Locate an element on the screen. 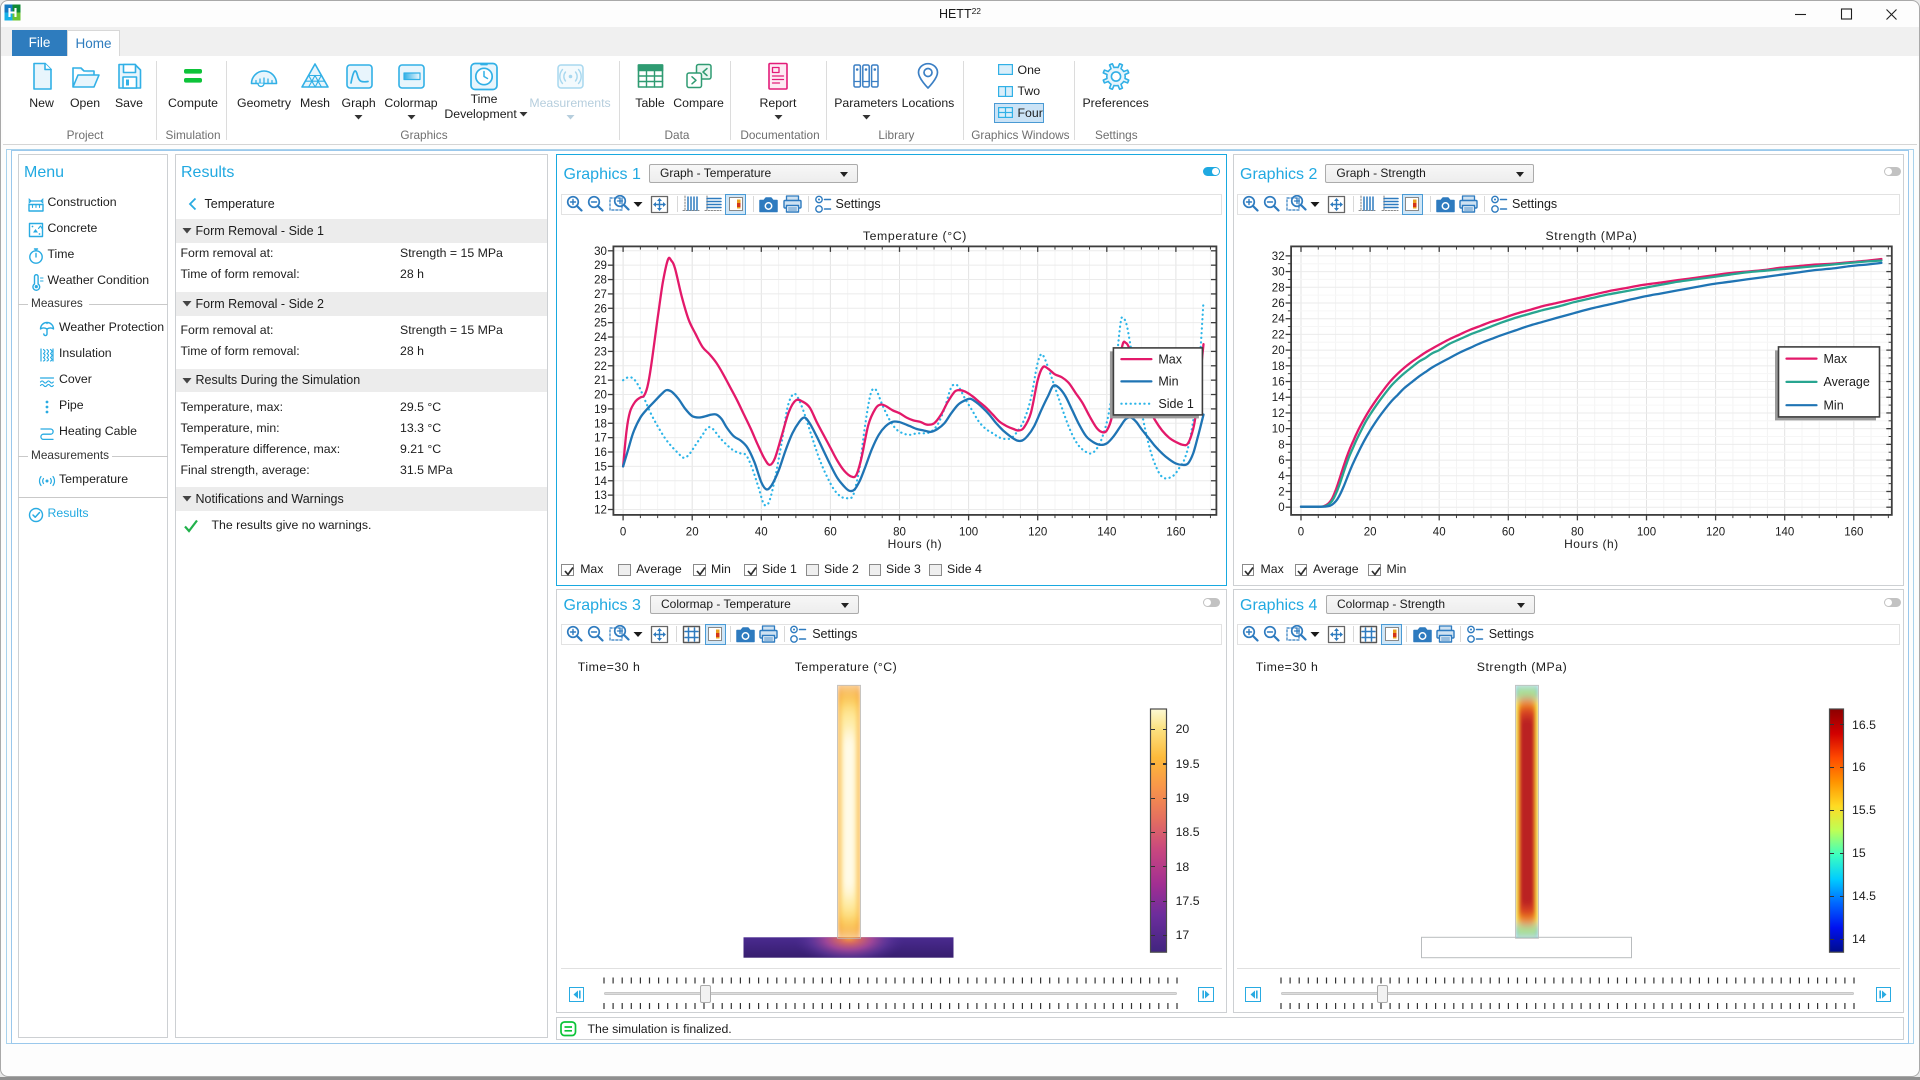  svg-text: 27 is located at coordinates (600, 295).